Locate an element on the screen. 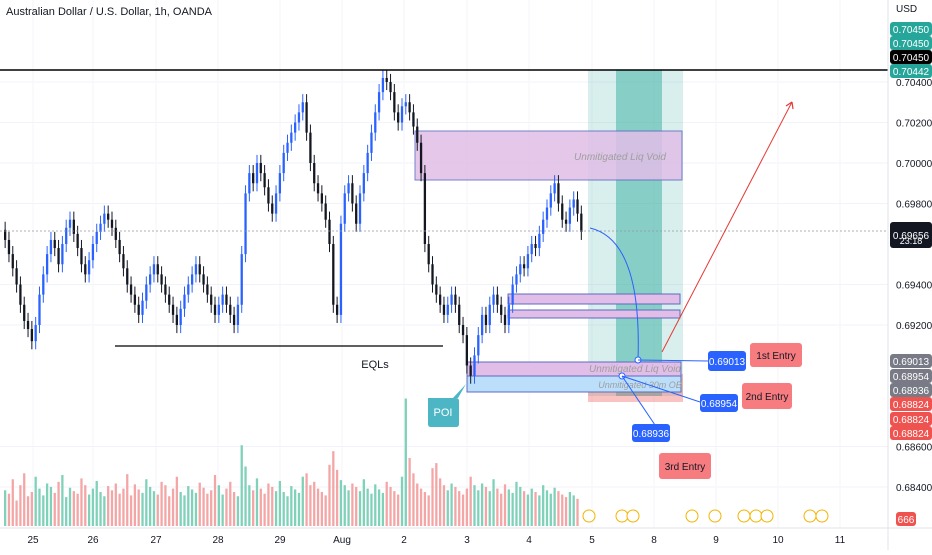  x-tick-label: 4 is located at coordinates (529, 540).